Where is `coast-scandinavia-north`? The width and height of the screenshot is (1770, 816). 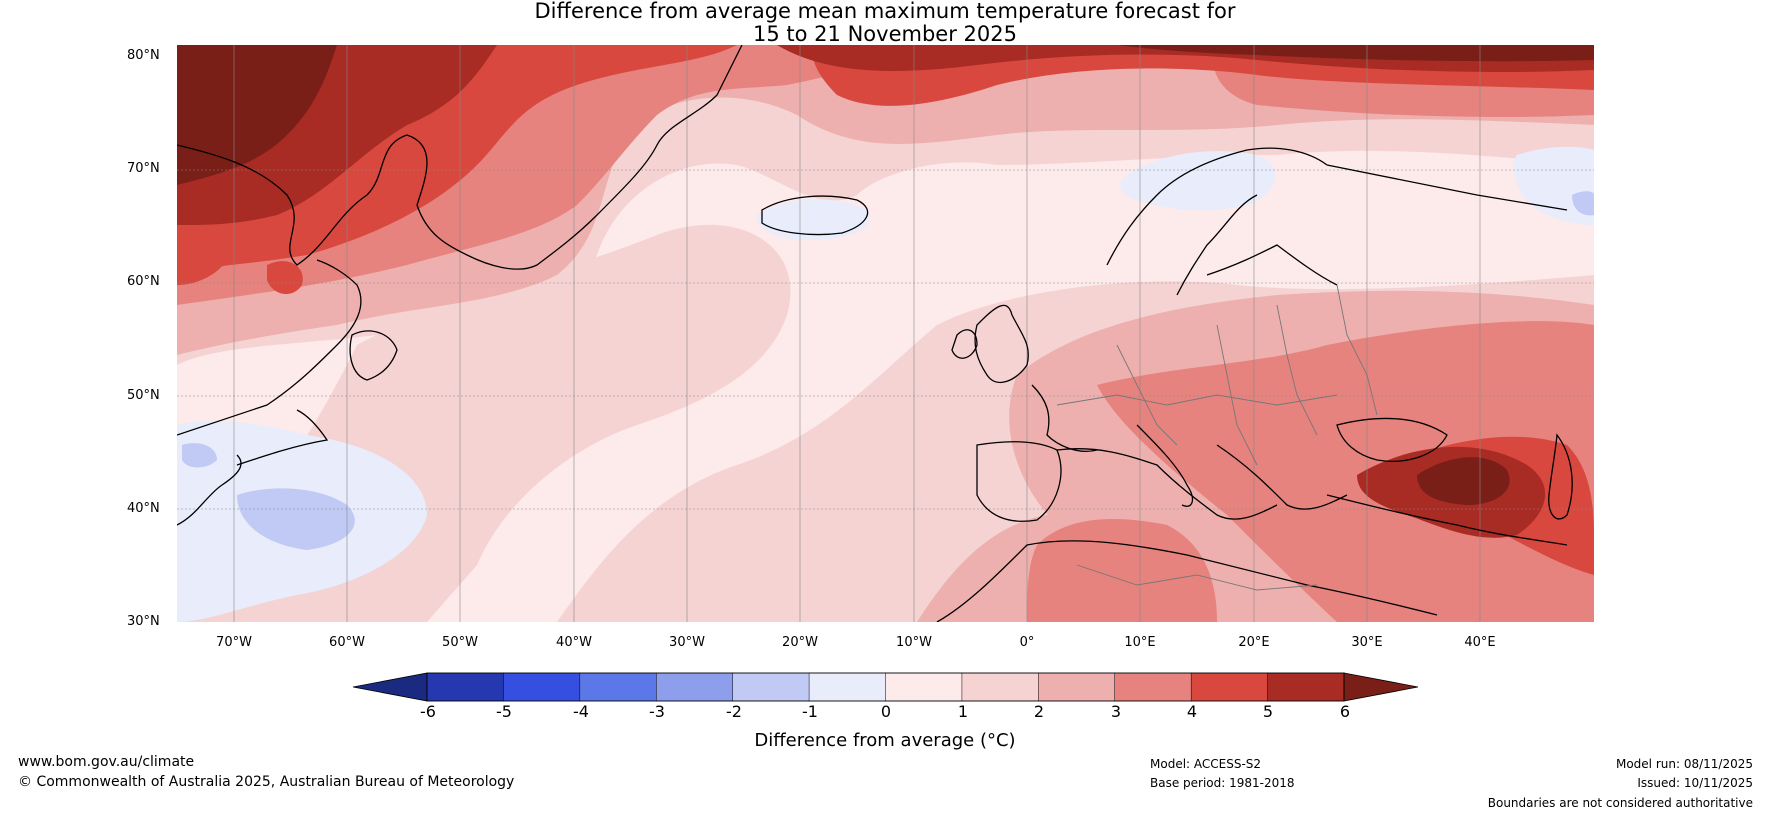 coast-scandinavia-north is located at coordinates (1447, 187).